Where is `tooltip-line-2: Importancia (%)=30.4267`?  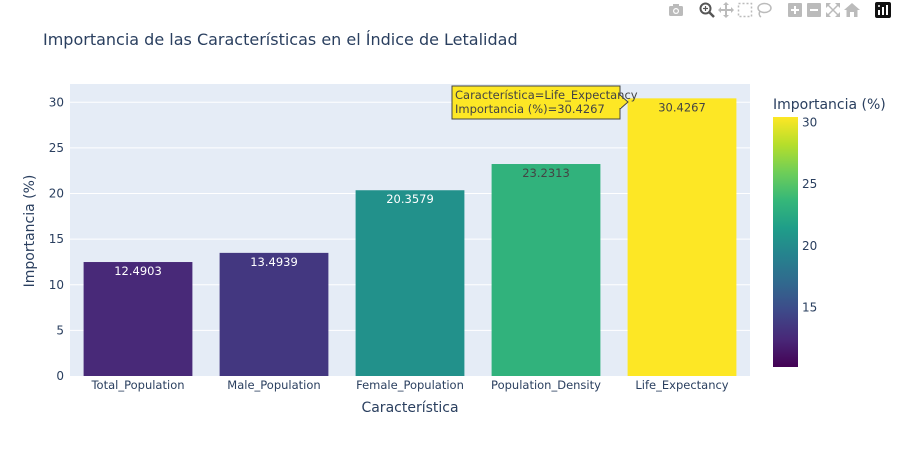 tooltip-line-2: Importancia (%)=30.4267 is located at coordinates (530, 109).